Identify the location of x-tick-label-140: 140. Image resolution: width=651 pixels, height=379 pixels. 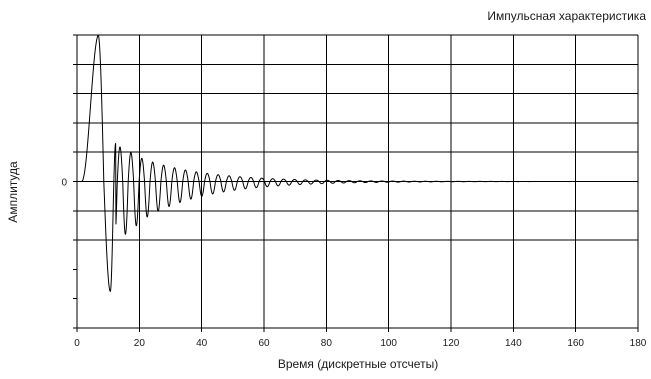
(513, 343).